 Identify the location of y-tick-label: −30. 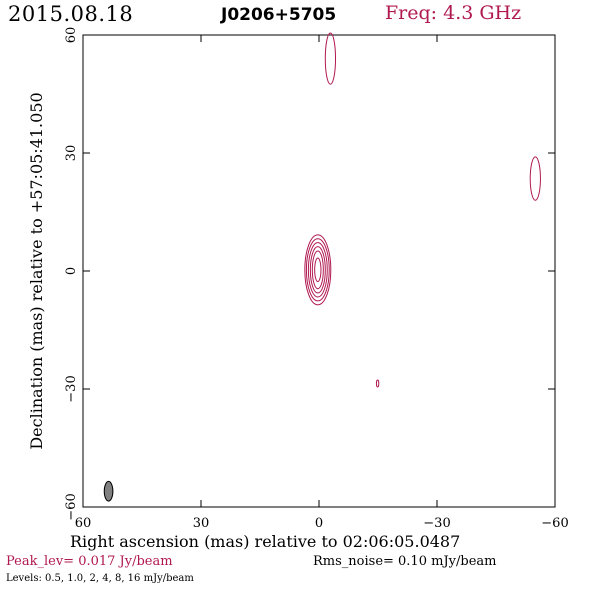
(71, 388).